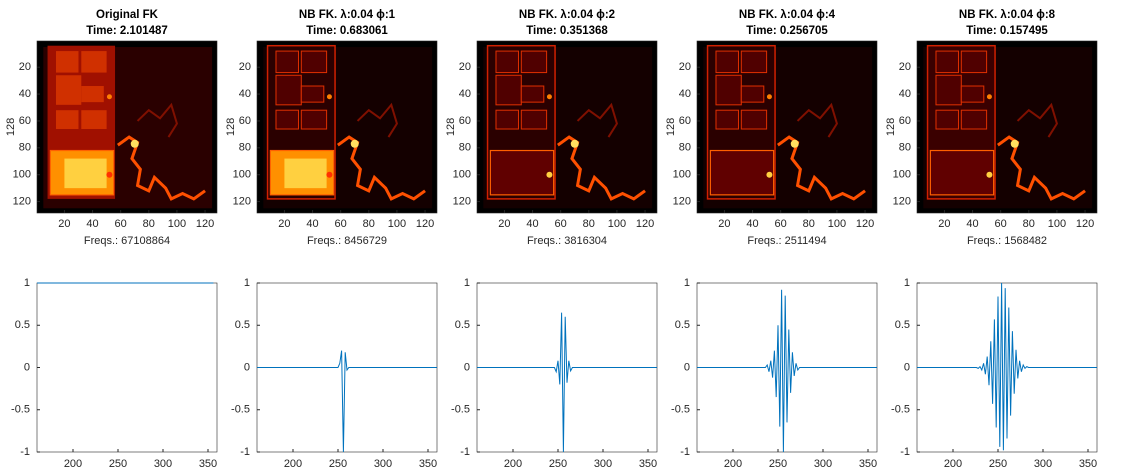 Image resolution: width=1126 pixels, height=471 pixels. I want to click on subplot-title: NB FK. λ:0.04 ϕ:2, so click(567, 15).